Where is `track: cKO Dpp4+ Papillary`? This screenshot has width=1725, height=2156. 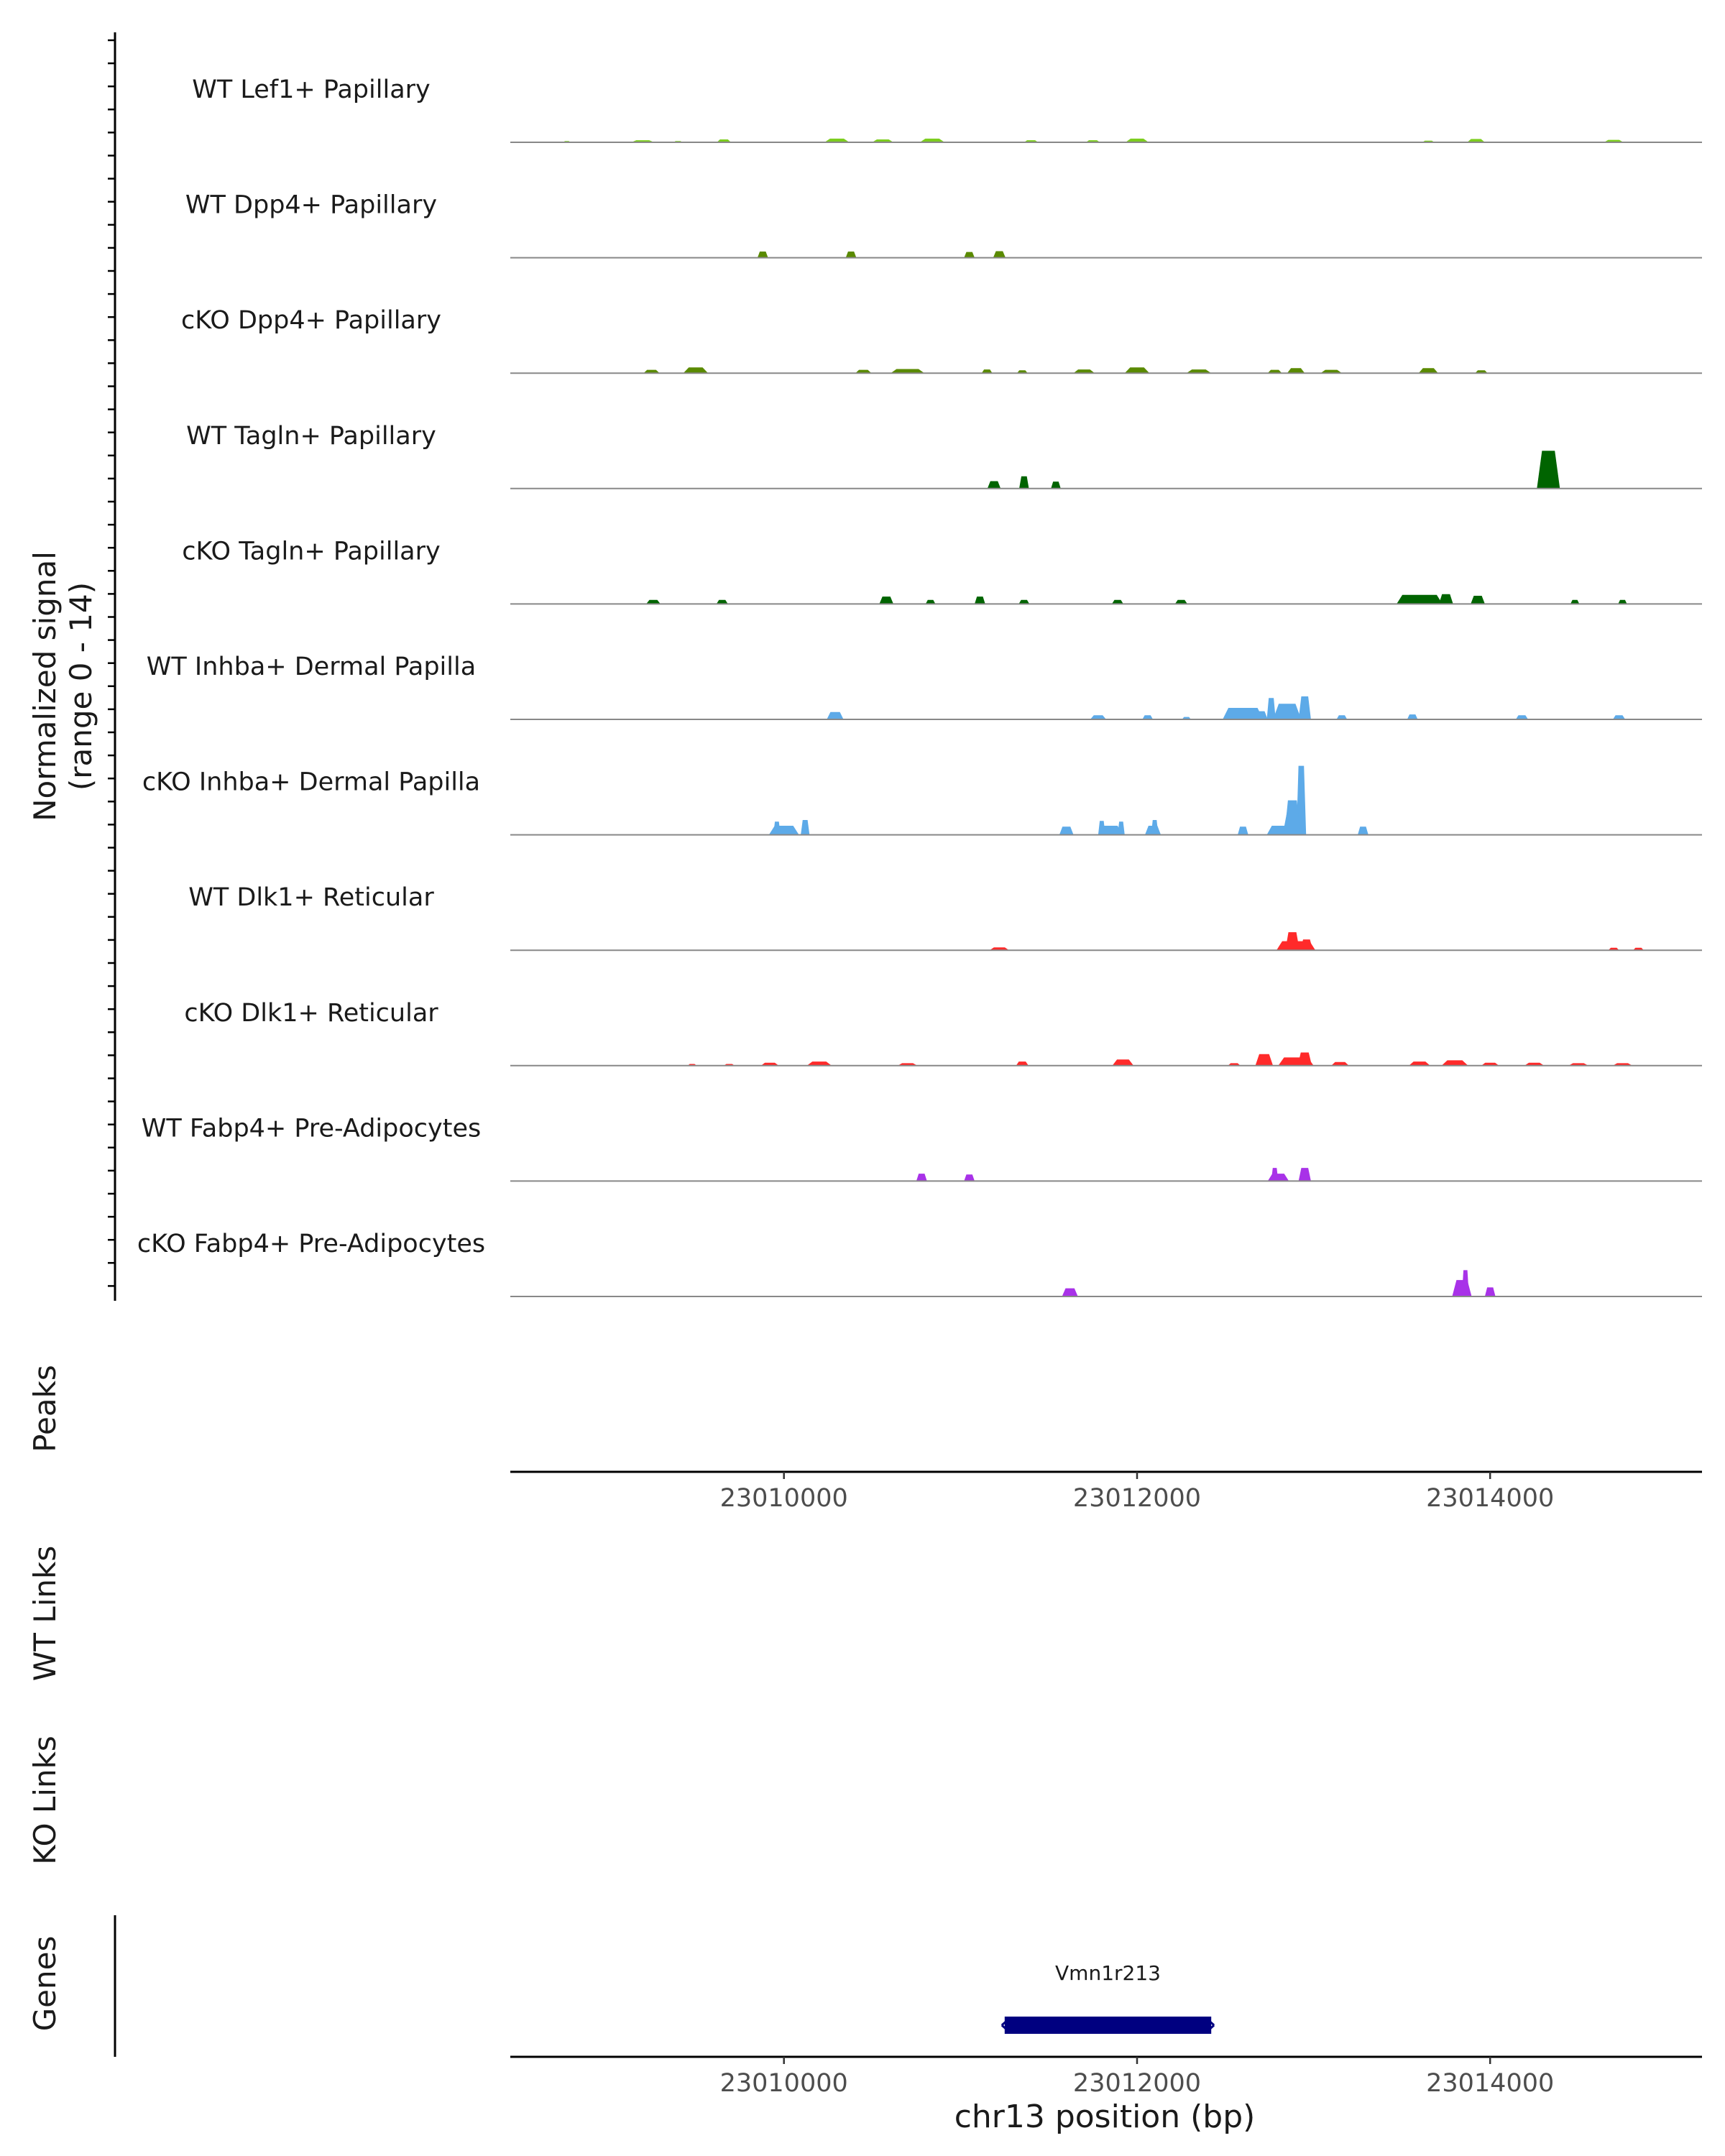
track: cKO Dpp4+ Papillary is located at coordinates (941, 340).